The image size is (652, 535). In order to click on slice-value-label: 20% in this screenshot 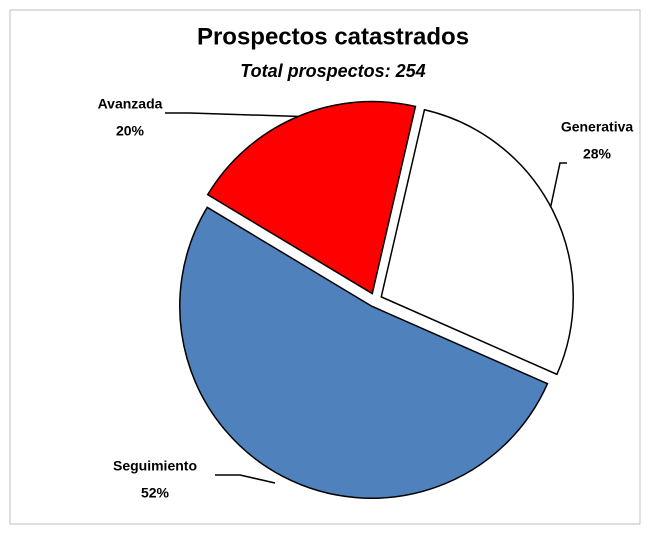, I will do `click(130, 131)`.